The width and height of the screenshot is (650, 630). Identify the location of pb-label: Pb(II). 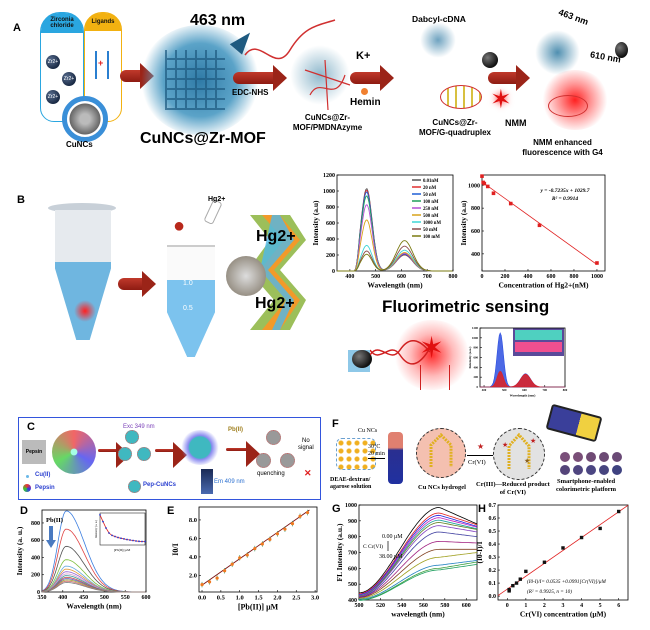
(235, 430).